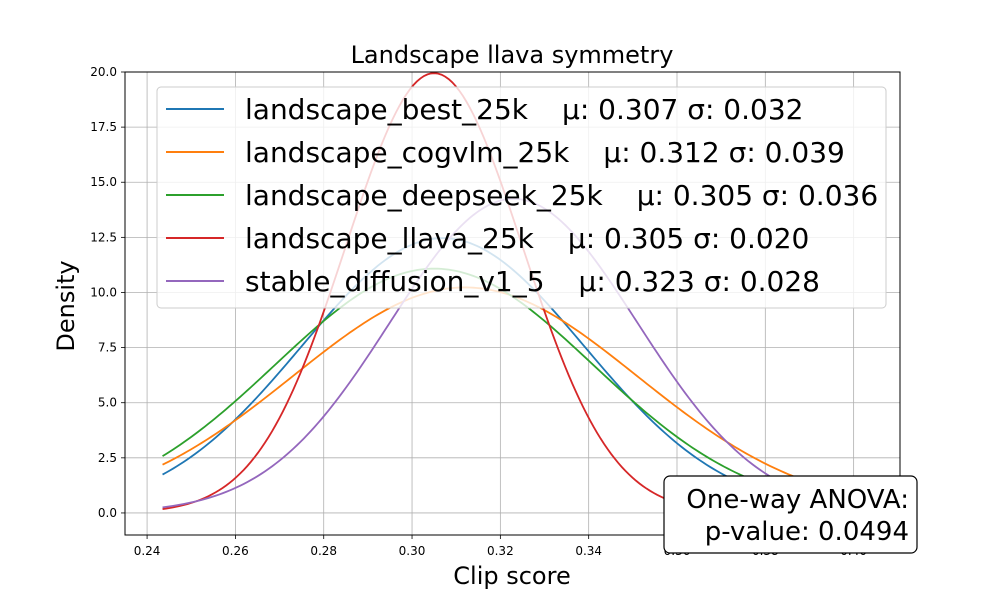 The image size is (1000, 600). Describe the element at coordinates (107, 458) in the screenshot. I see `y-tick-label: 2.5` at that location.